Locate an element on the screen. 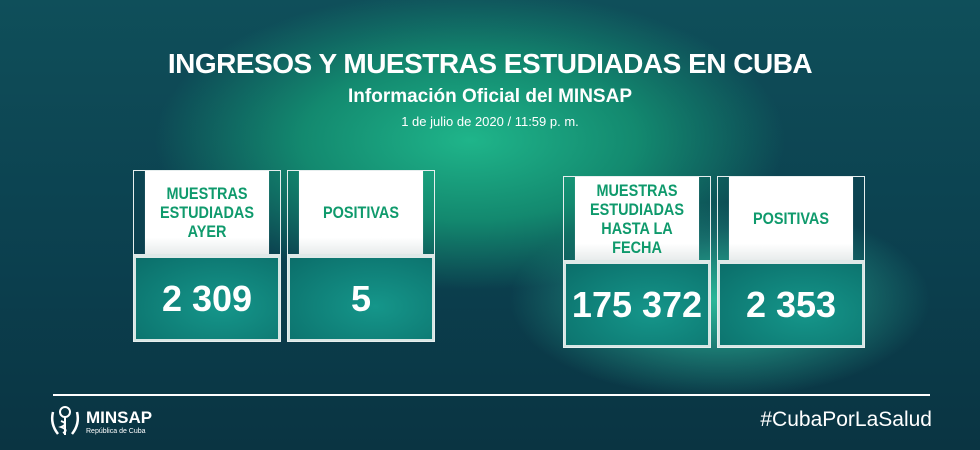  divider is located at coordinates (491, 395).